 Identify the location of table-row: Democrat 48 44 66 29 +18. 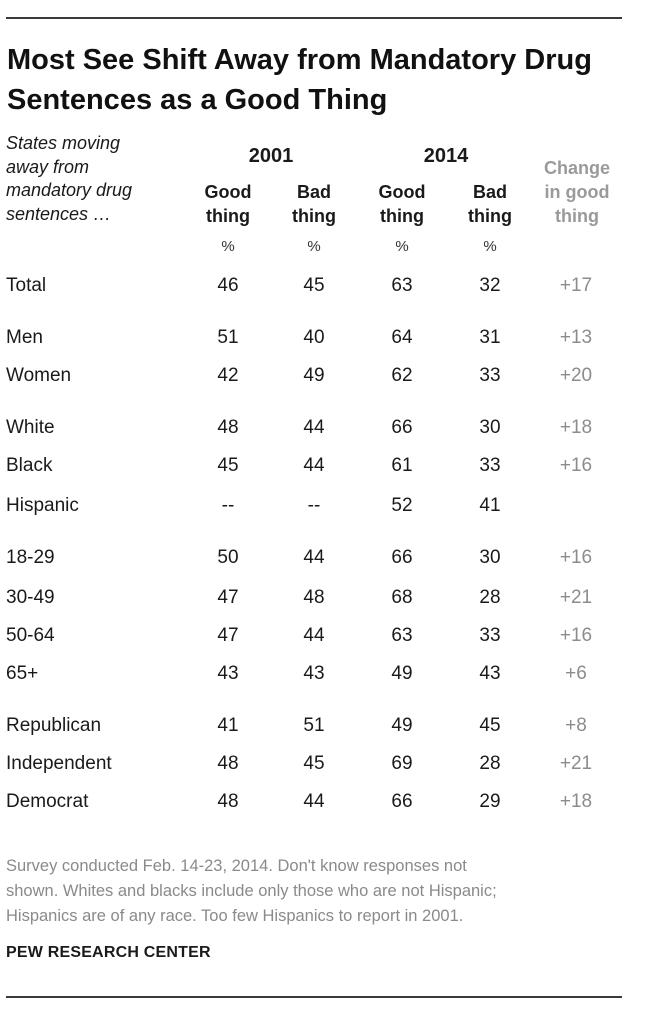
(320, 802).